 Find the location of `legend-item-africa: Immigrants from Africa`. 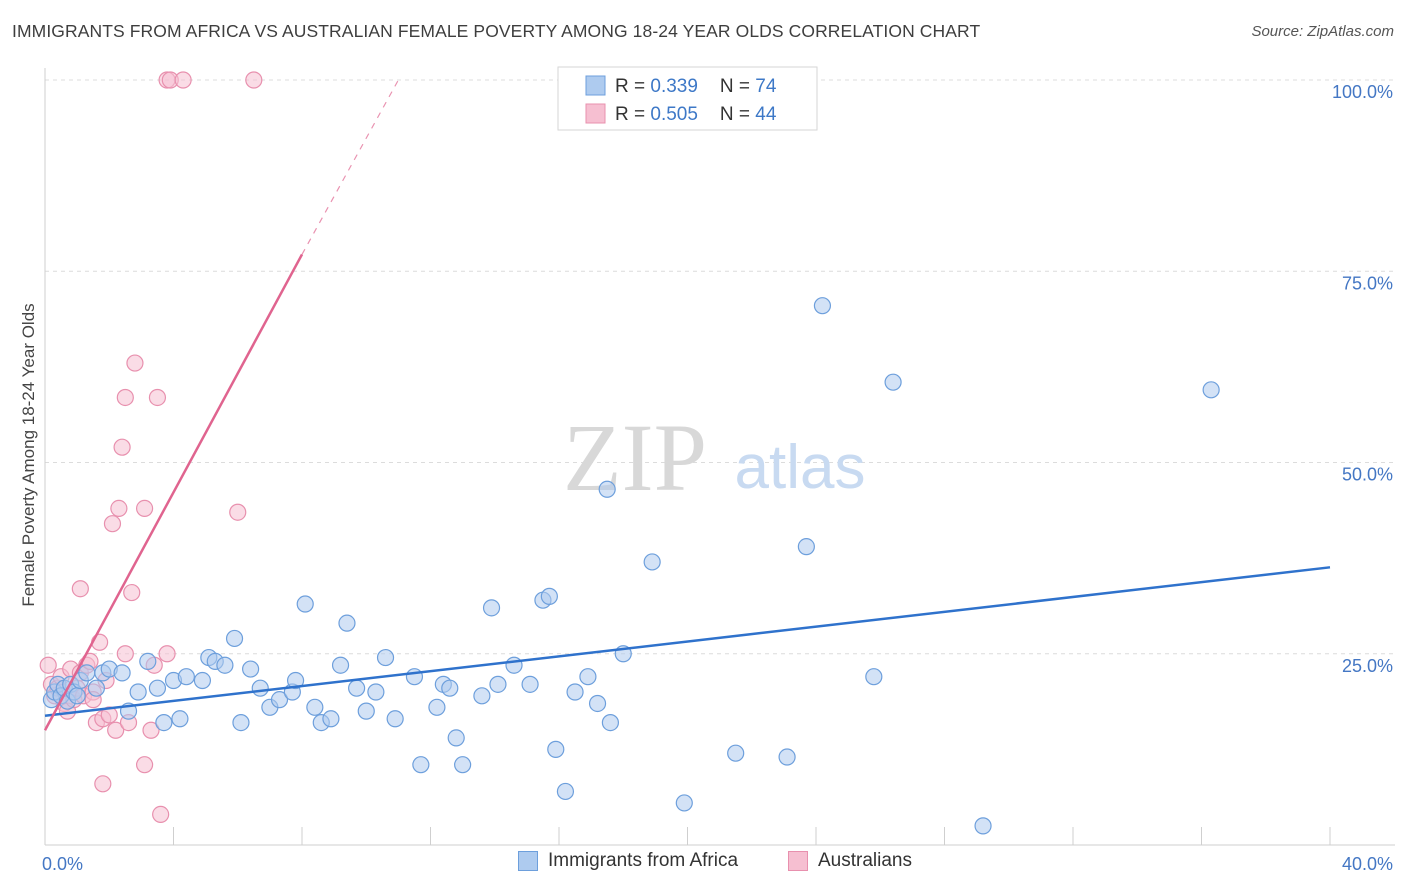

legend-item-africa: Immigrants from Africa is located at coordinates (628, 861).